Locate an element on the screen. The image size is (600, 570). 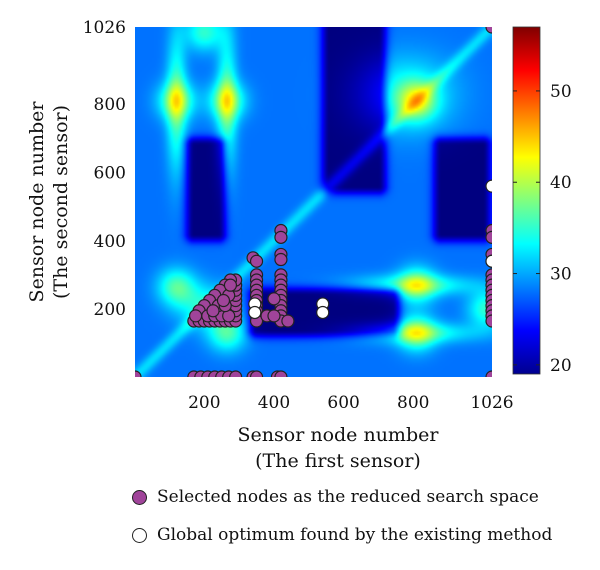
y-tick-label: 1026 is located at coordinates (104, 28).